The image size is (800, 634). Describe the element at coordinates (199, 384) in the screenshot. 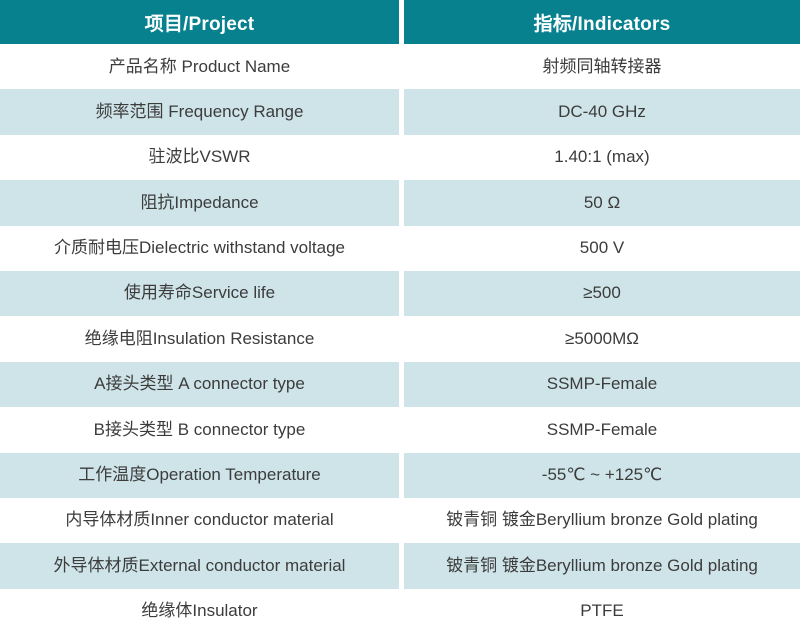

I see `row-label: A接头类型 A connector type` at that location.